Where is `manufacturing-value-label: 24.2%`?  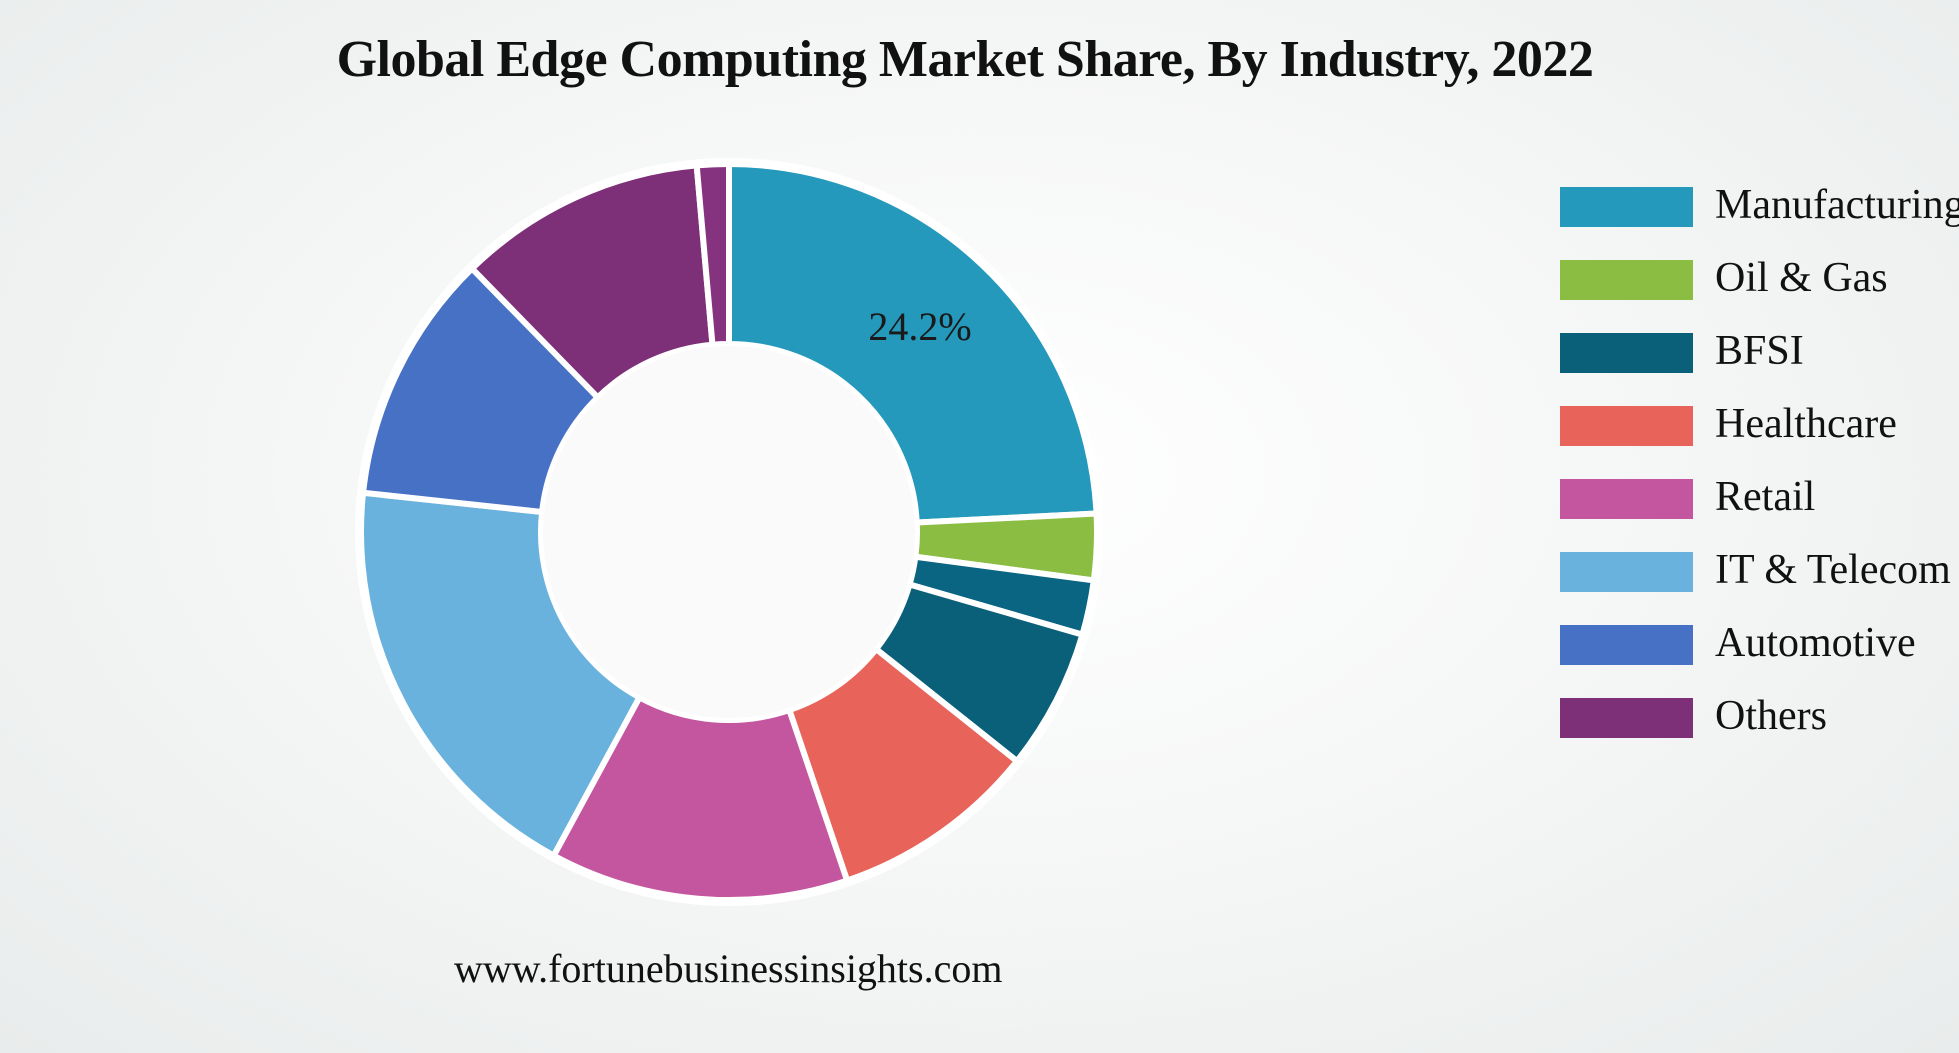 manufacturing-value-label: 24.2% is located at coordinates (919, 326).